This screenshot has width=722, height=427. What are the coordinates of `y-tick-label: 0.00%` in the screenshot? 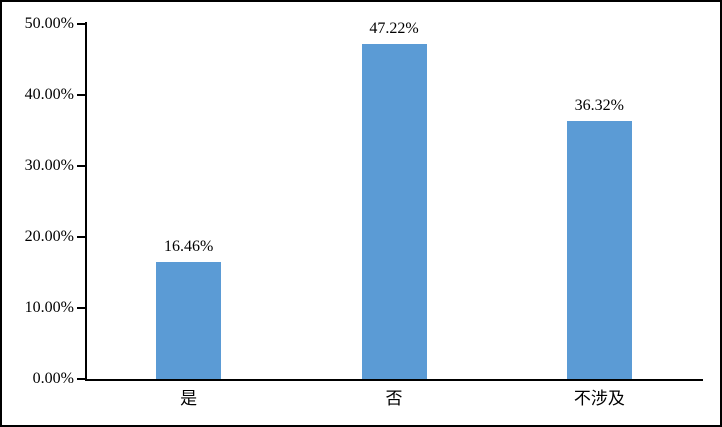 It's located at (53, 378).